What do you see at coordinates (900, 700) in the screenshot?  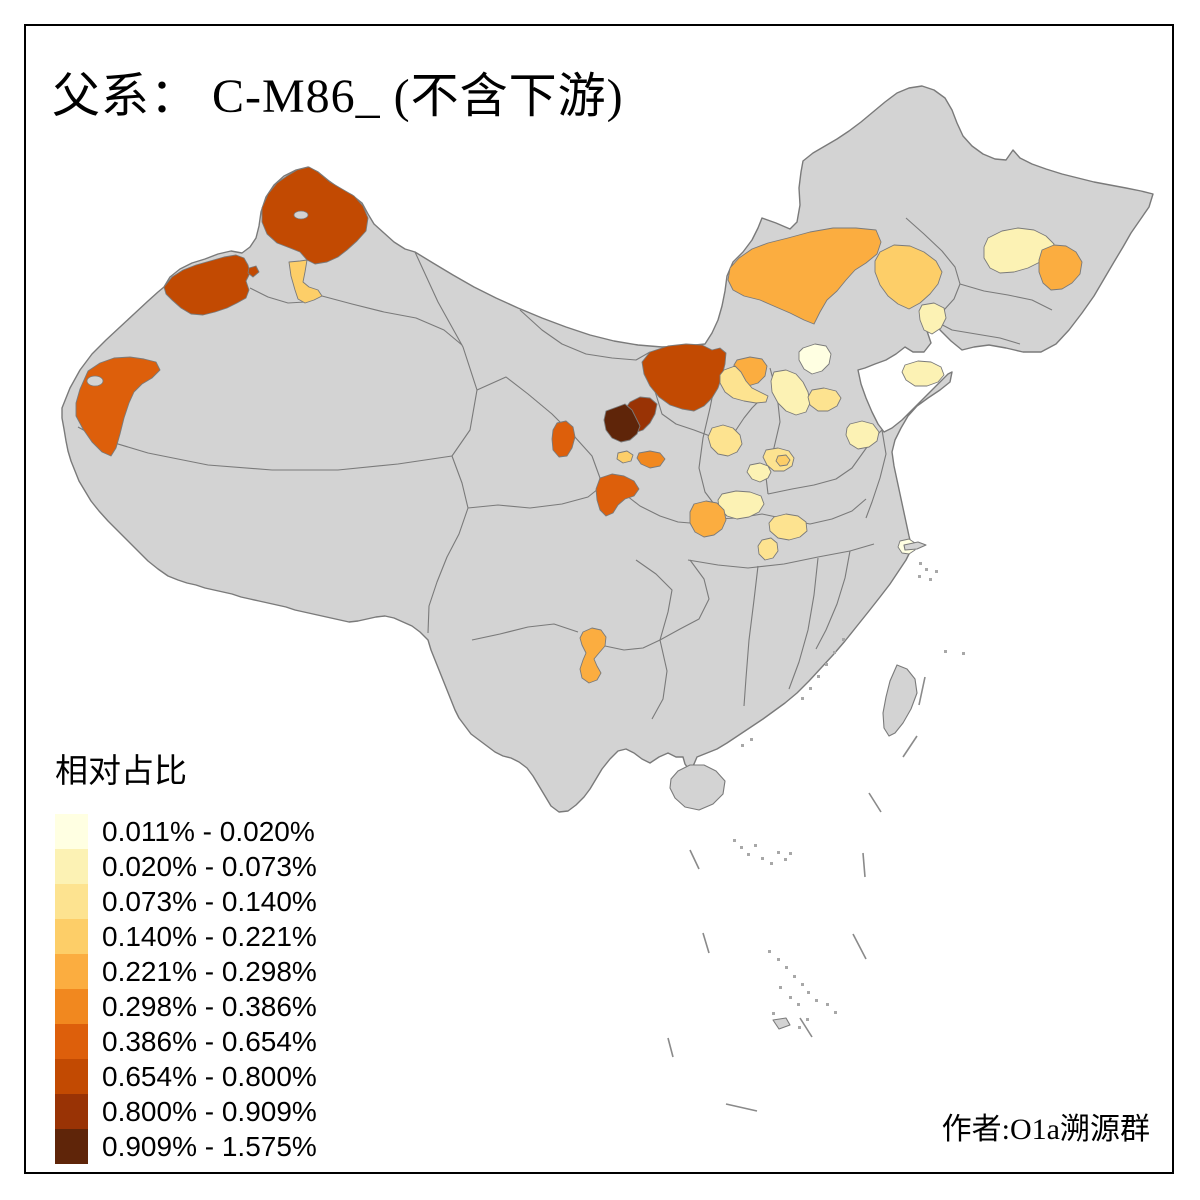 I see `taiwan-island` at bounding box center [900, 700].